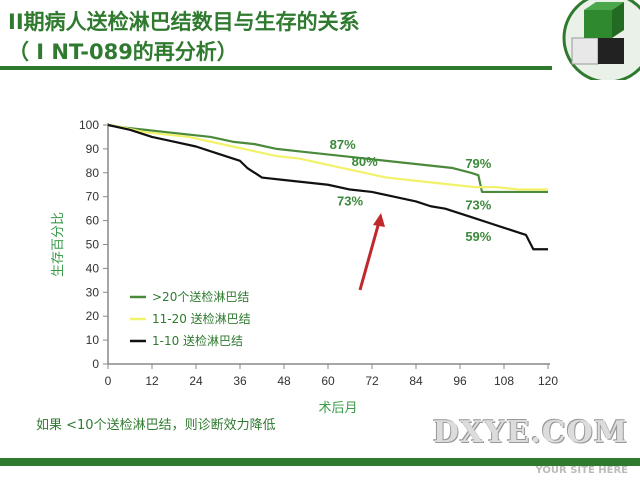  What do you see at coordinates (240, 381) in the screenshot?
I see `x-tick-label: 36` at bounding box center [240, 381].